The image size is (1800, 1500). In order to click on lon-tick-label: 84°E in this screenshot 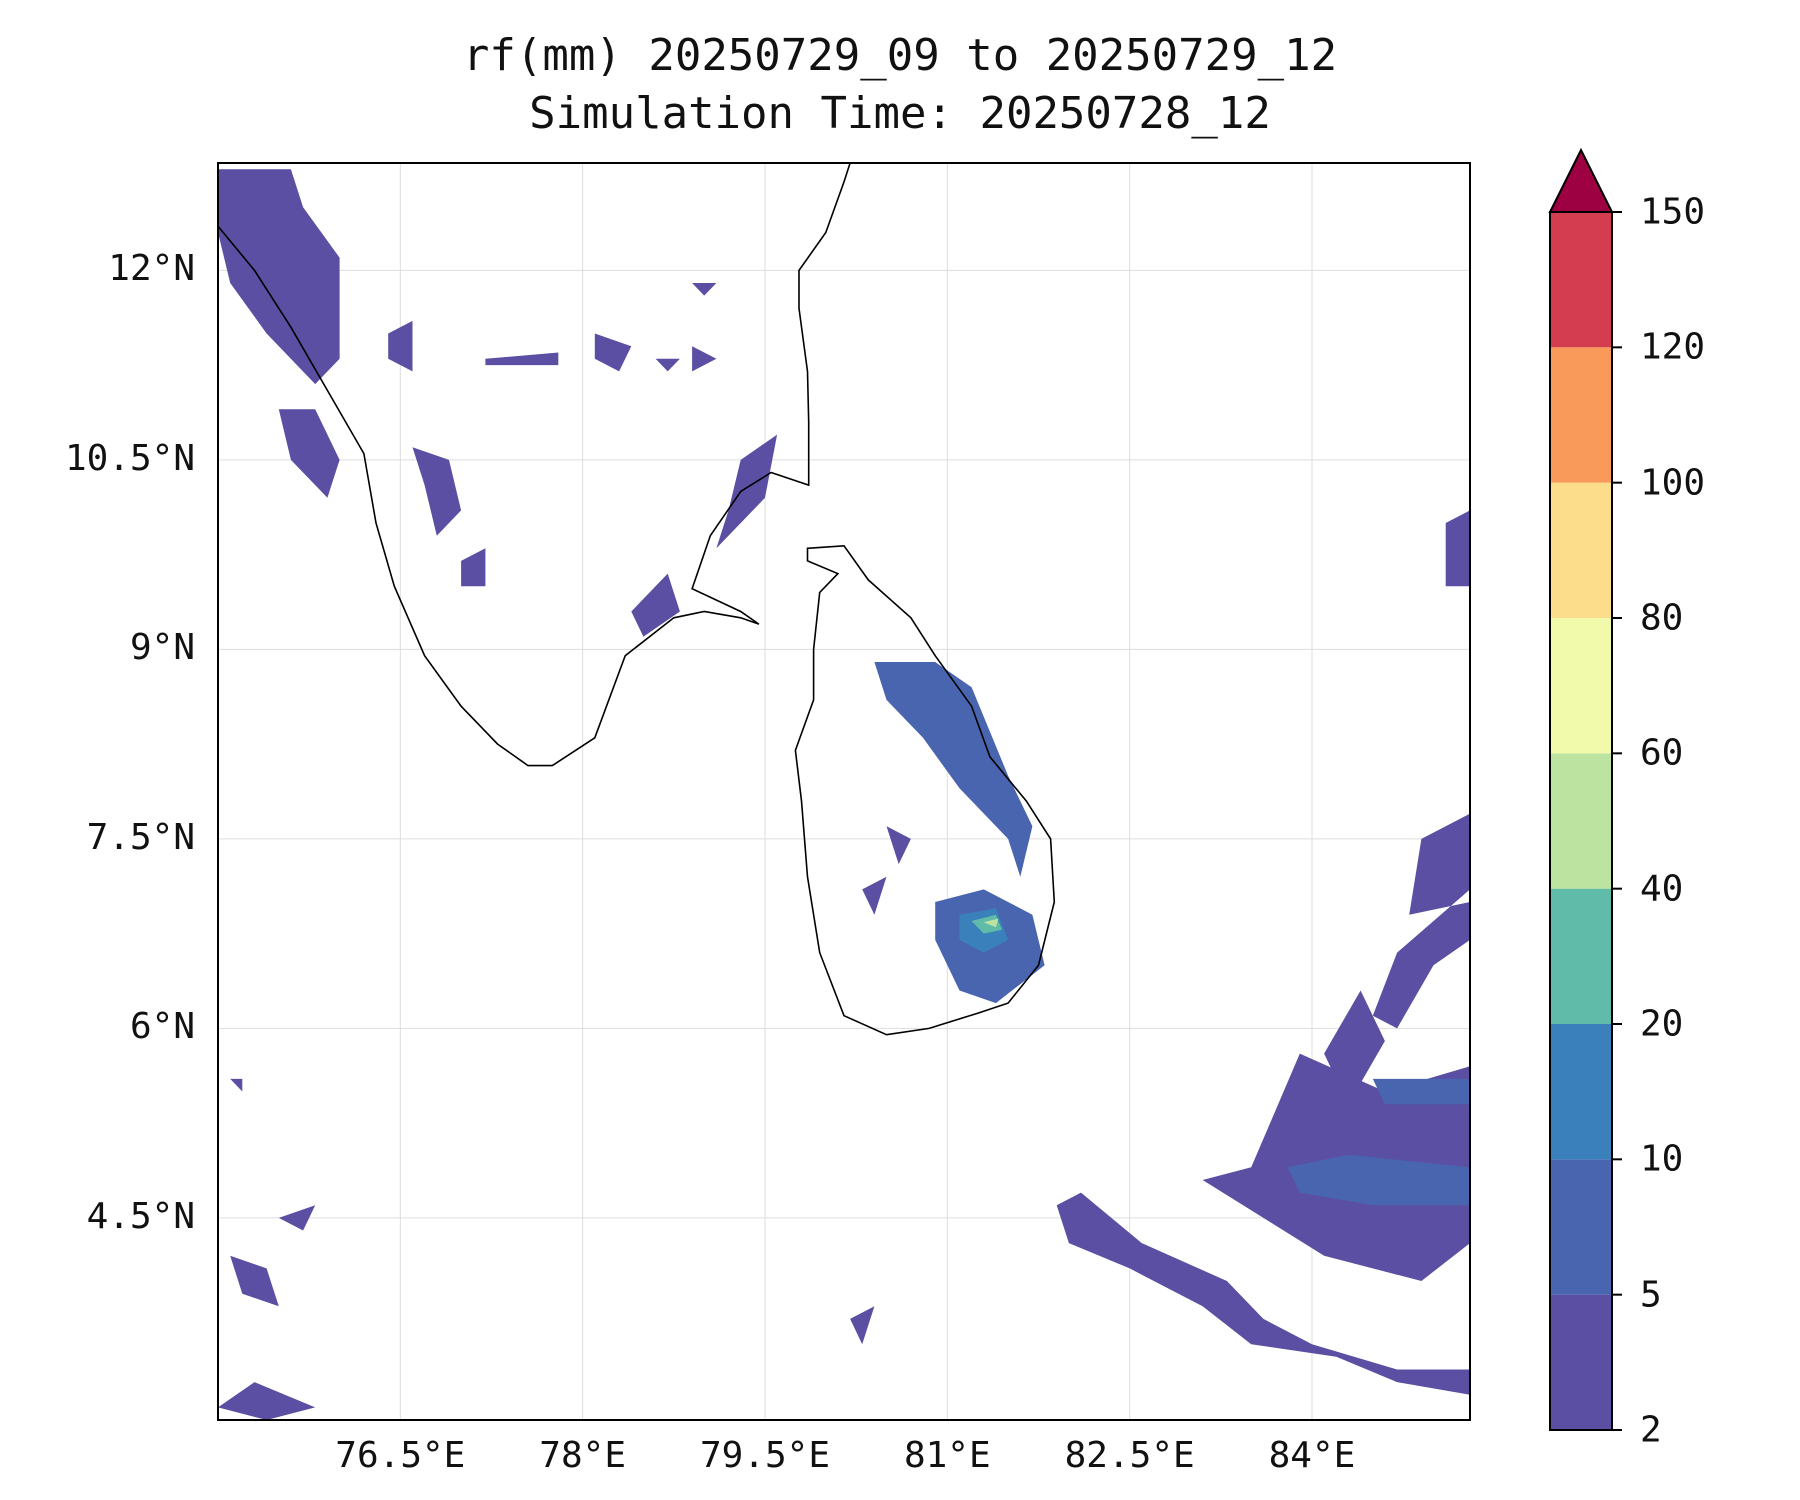, I will do `click(1312, 1455)`.